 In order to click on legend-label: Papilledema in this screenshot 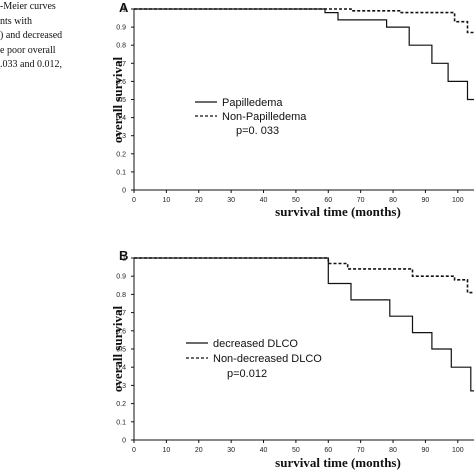, I will do `click(252, 103)`.